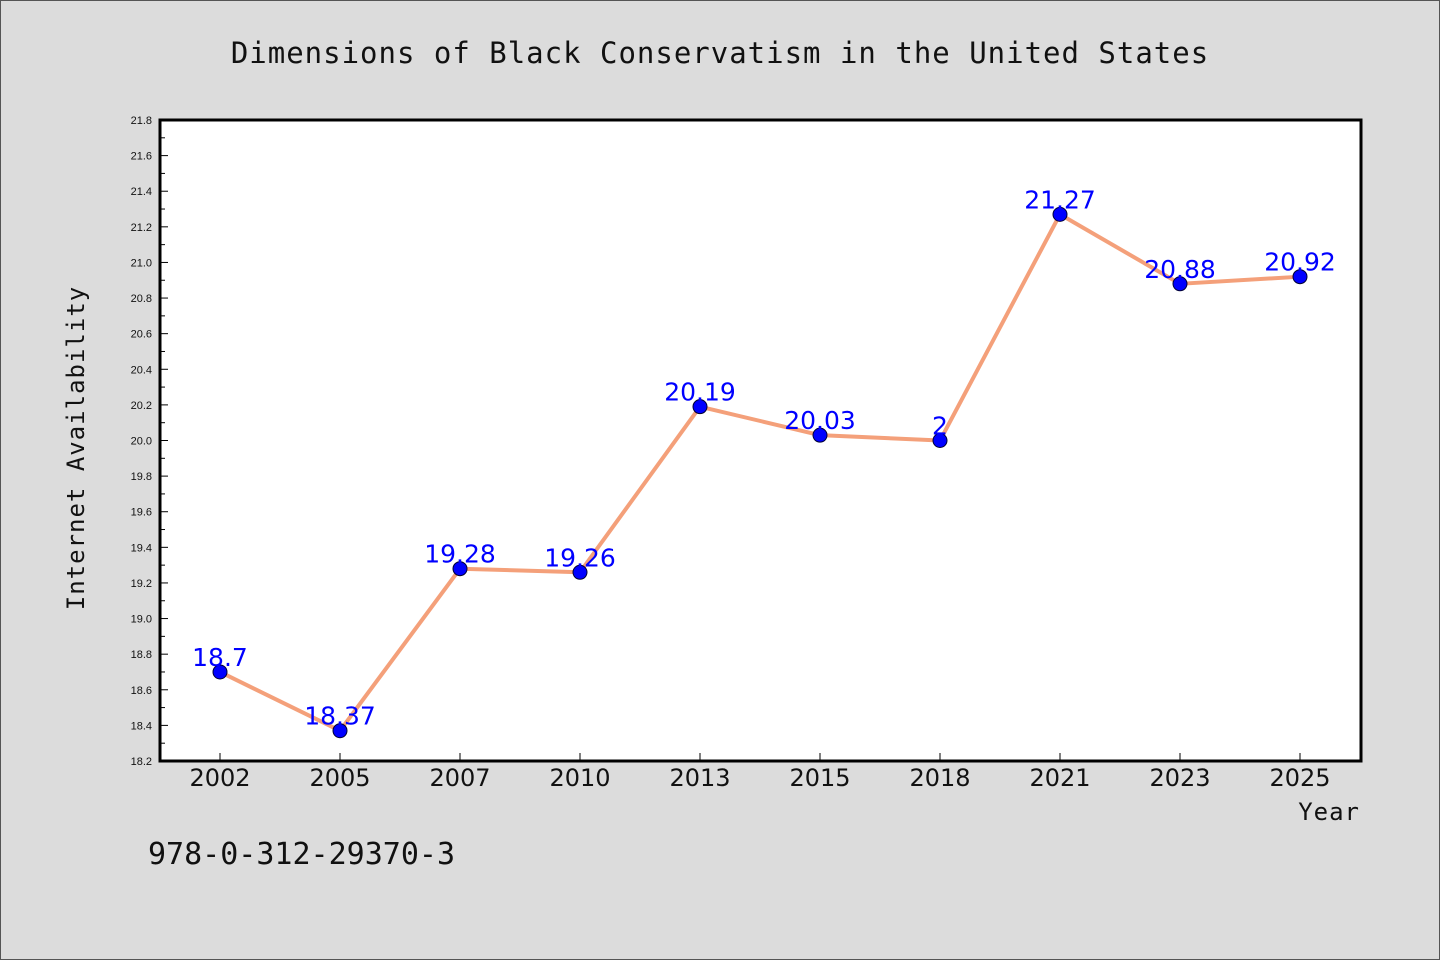 The image size is (1440, 960). Describe the element at coordinates (579, 778) in the screenshot. I see `x-tick-label: 2010` at that location.